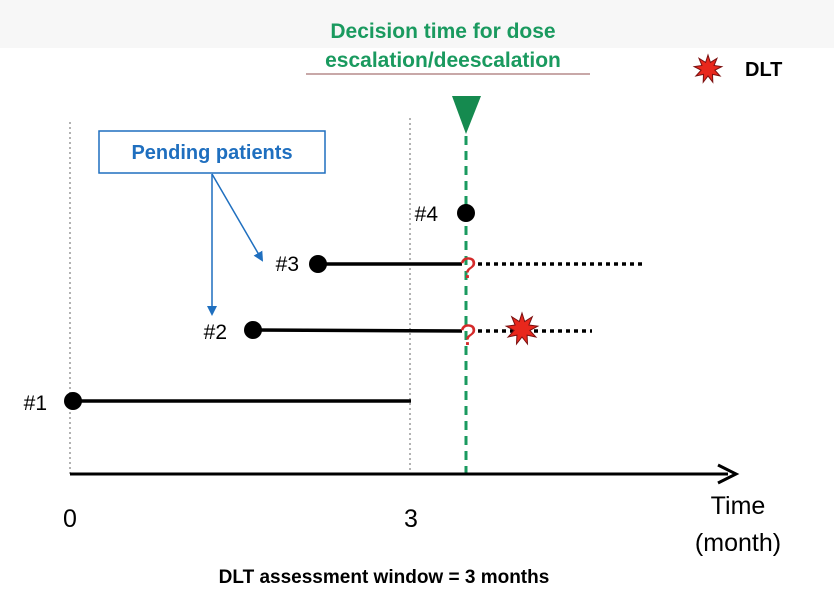  What do you see at coordinates (522, 328) in the screenshot?
I see `patient-2-dlt-starburst-icon` at bounding box center [522, 328].